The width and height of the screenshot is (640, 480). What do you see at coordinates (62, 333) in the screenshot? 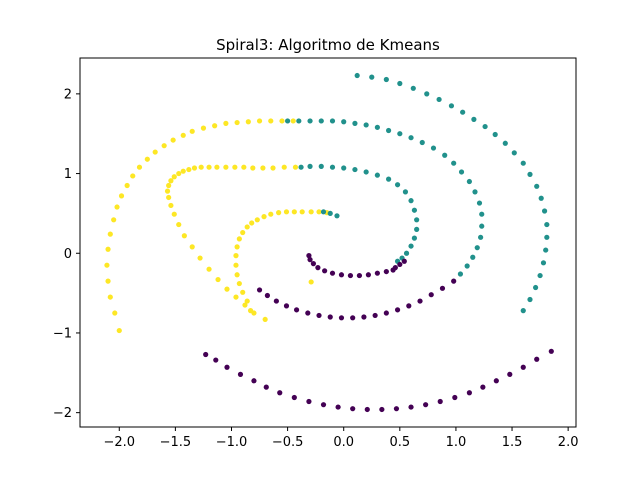
I see `y-tick-label: −1` at bounding box center [62, 333].